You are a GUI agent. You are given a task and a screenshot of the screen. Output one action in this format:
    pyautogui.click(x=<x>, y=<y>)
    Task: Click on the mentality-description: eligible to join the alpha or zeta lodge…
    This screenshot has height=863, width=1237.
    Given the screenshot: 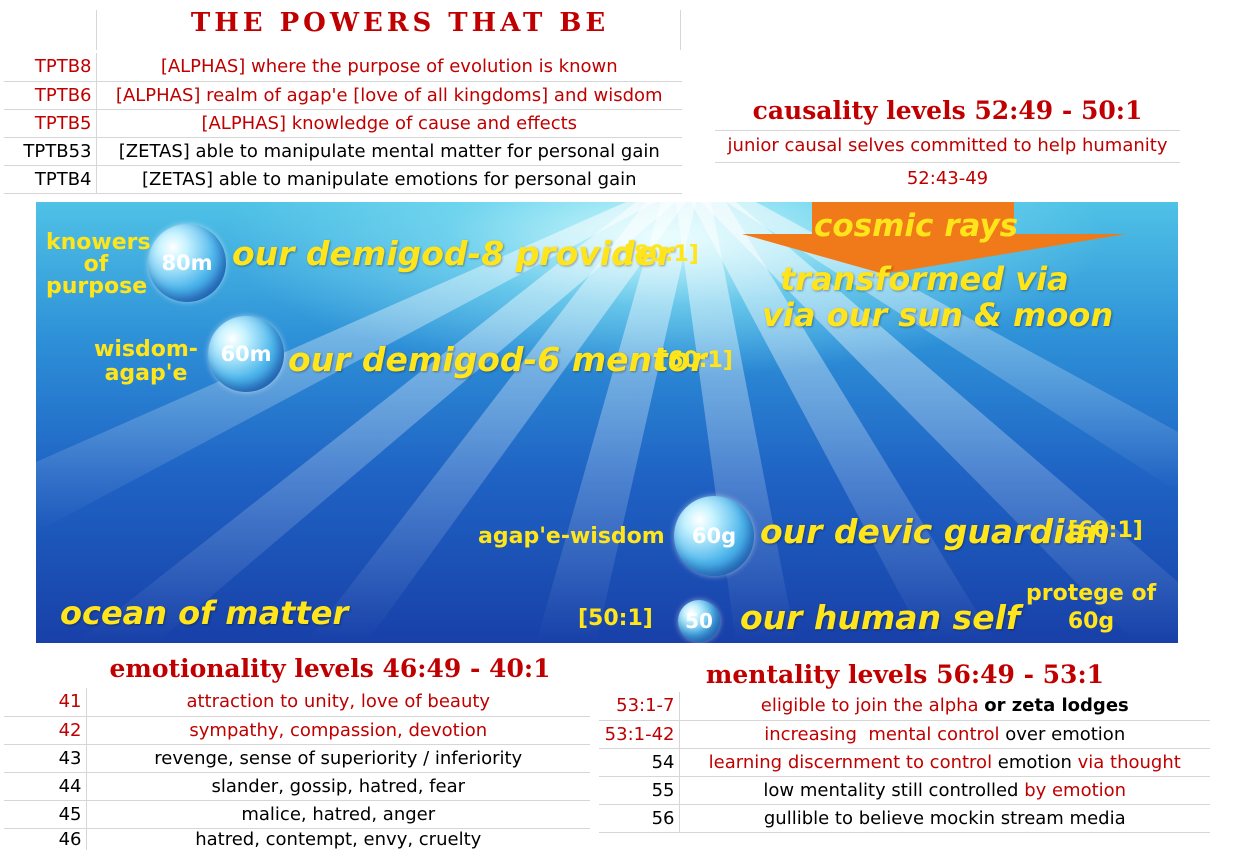 What is the action you would take?
    pyautogui.click(x=944, y=706)
    